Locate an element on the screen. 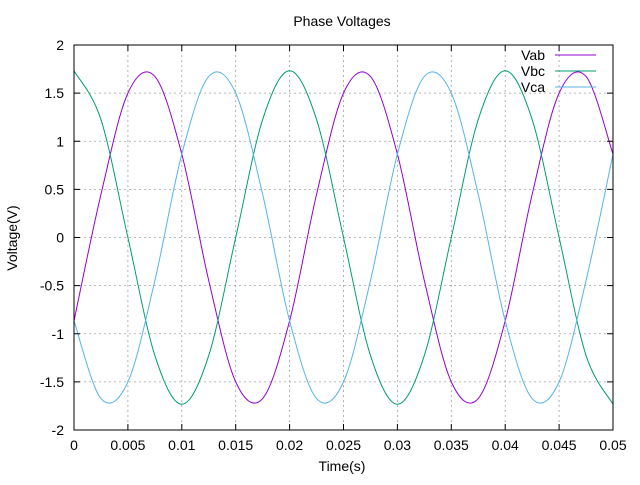 Image resolution: width=640 pixels, height=485 pixels. legend-label-vab: Vab is located at coordinates (533, 55).